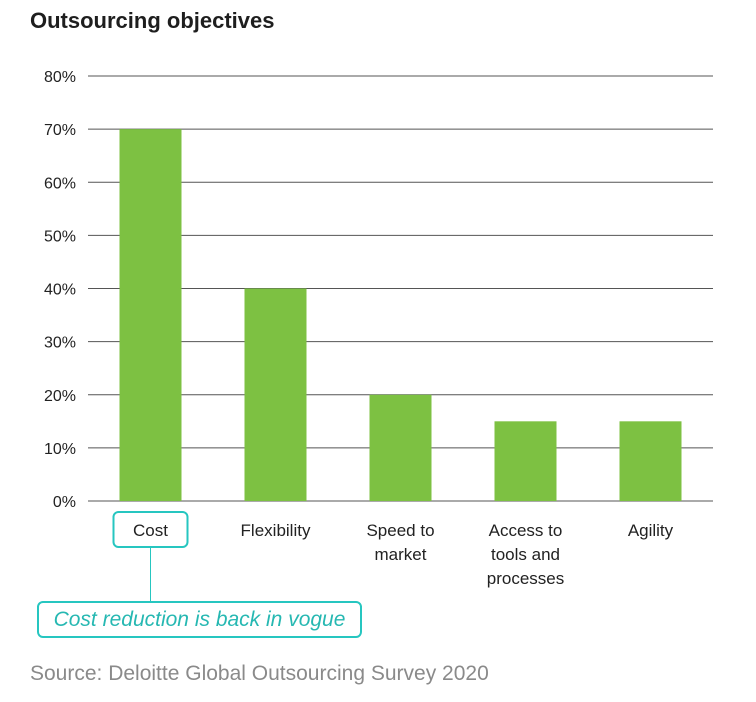 The height and width of the screenshot is (702, 756). I want to click on y-tick-label: 80%, so click(60, 77).